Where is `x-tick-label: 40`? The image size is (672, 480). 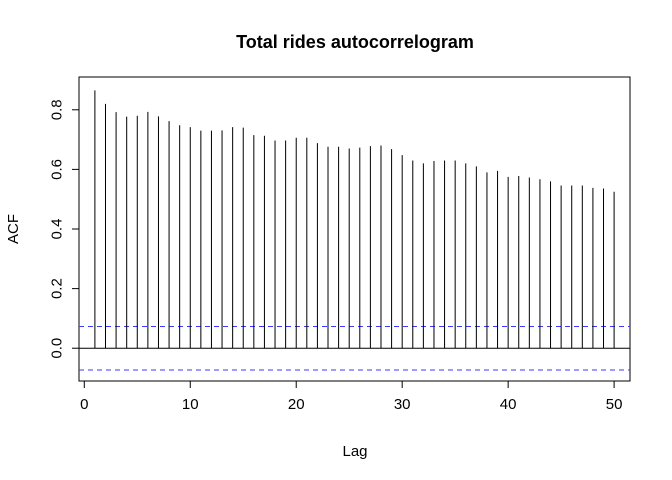
x-tick-label: 40 is located at coordinates (508, 404).